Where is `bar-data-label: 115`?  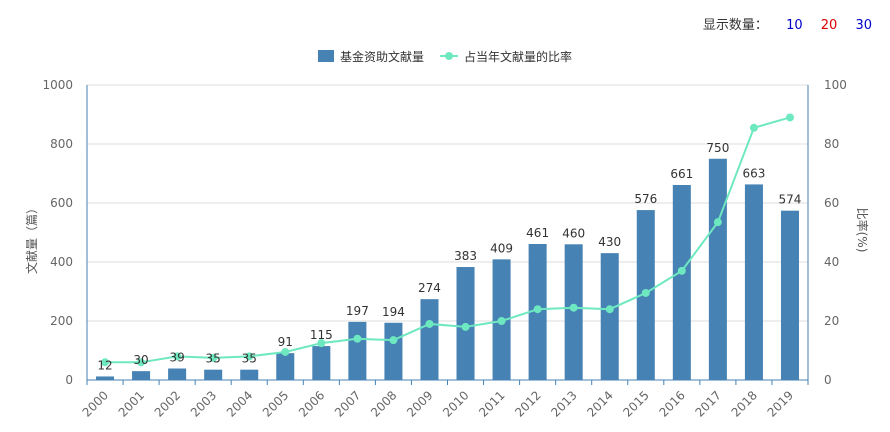 bar-data-label: 115 is located at coordinates (321, 335).